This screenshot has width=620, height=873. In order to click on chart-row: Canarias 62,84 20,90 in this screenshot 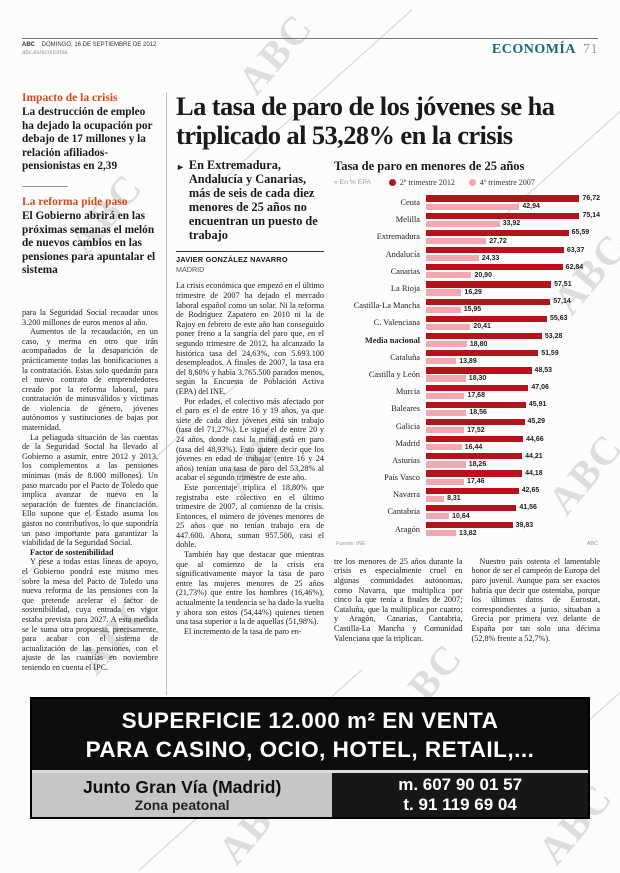, I will do `click(467, 271)`.